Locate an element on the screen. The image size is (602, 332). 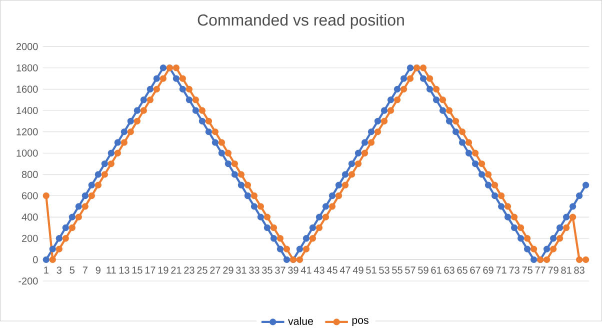
x-tick-label: 29 is located at coordinates (228, 270).